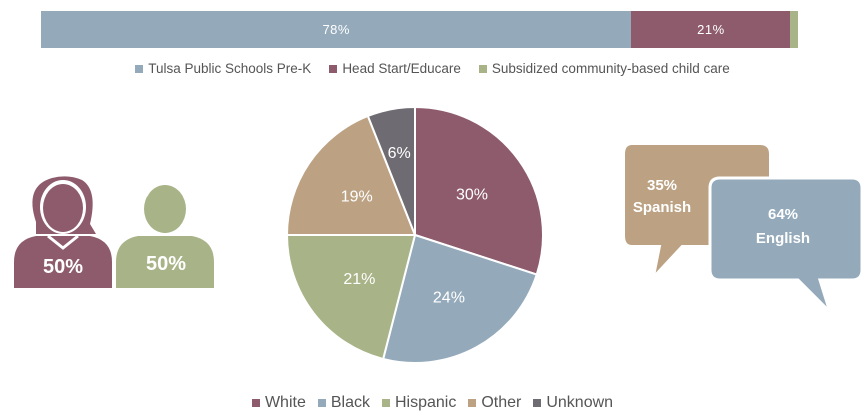 Image resolution: width=865 pixels, height=412 pixels. What do you see at coordinates (165, 234) in the screenshot?
I see `boy-icon: 50%` at bounding box center [165, 234].